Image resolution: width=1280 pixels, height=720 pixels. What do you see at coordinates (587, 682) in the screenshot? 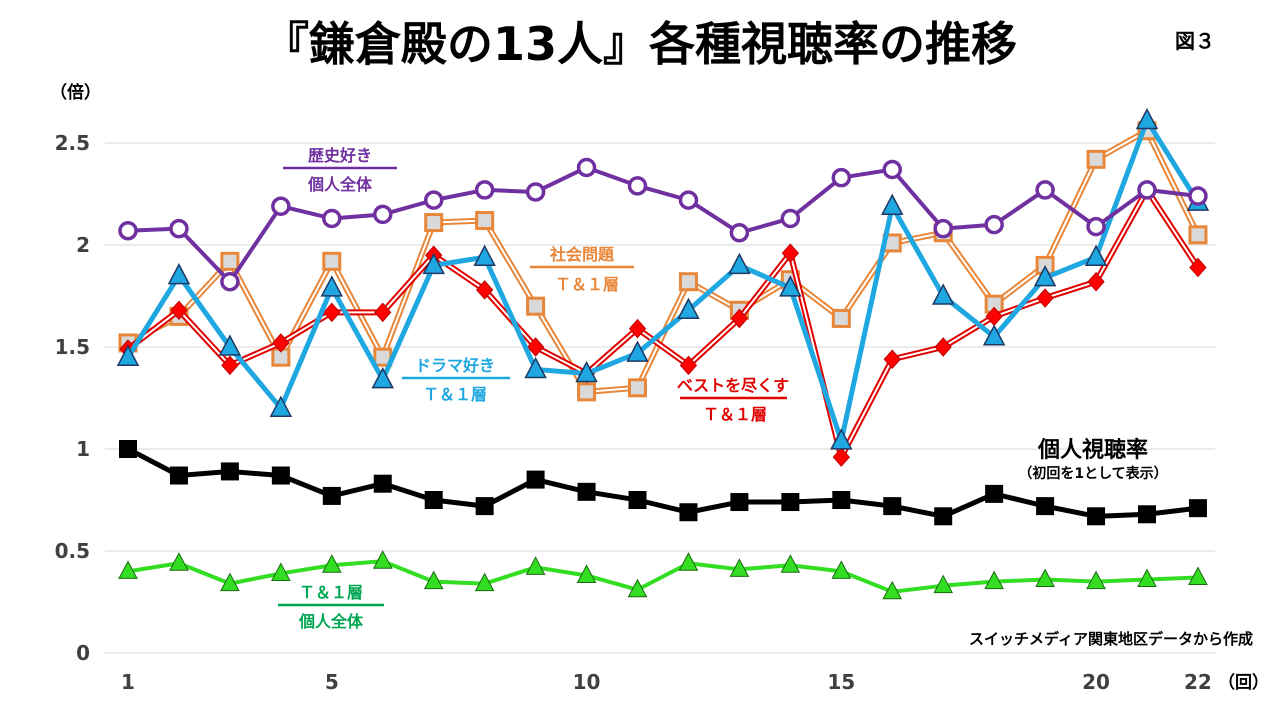
I see `x-tick-label: 10` at bounding box center [587, 682].